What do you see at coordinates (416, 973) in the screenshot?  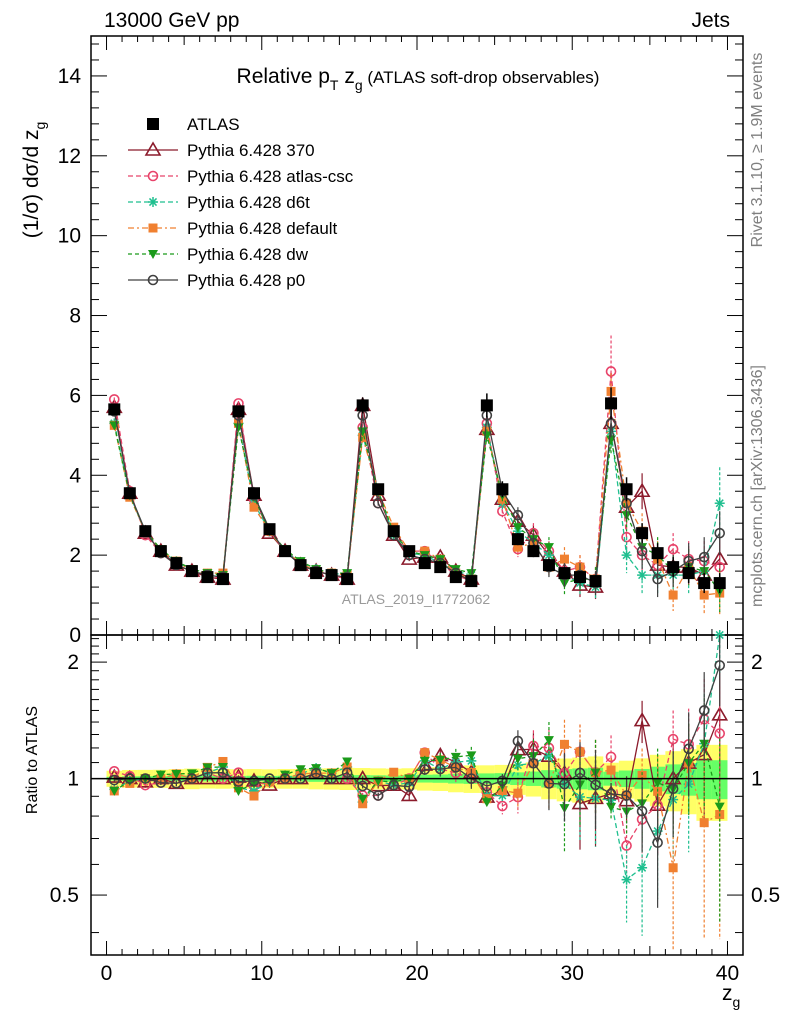 I see `x-tick-label: 20` at bounding box center [416, 973].